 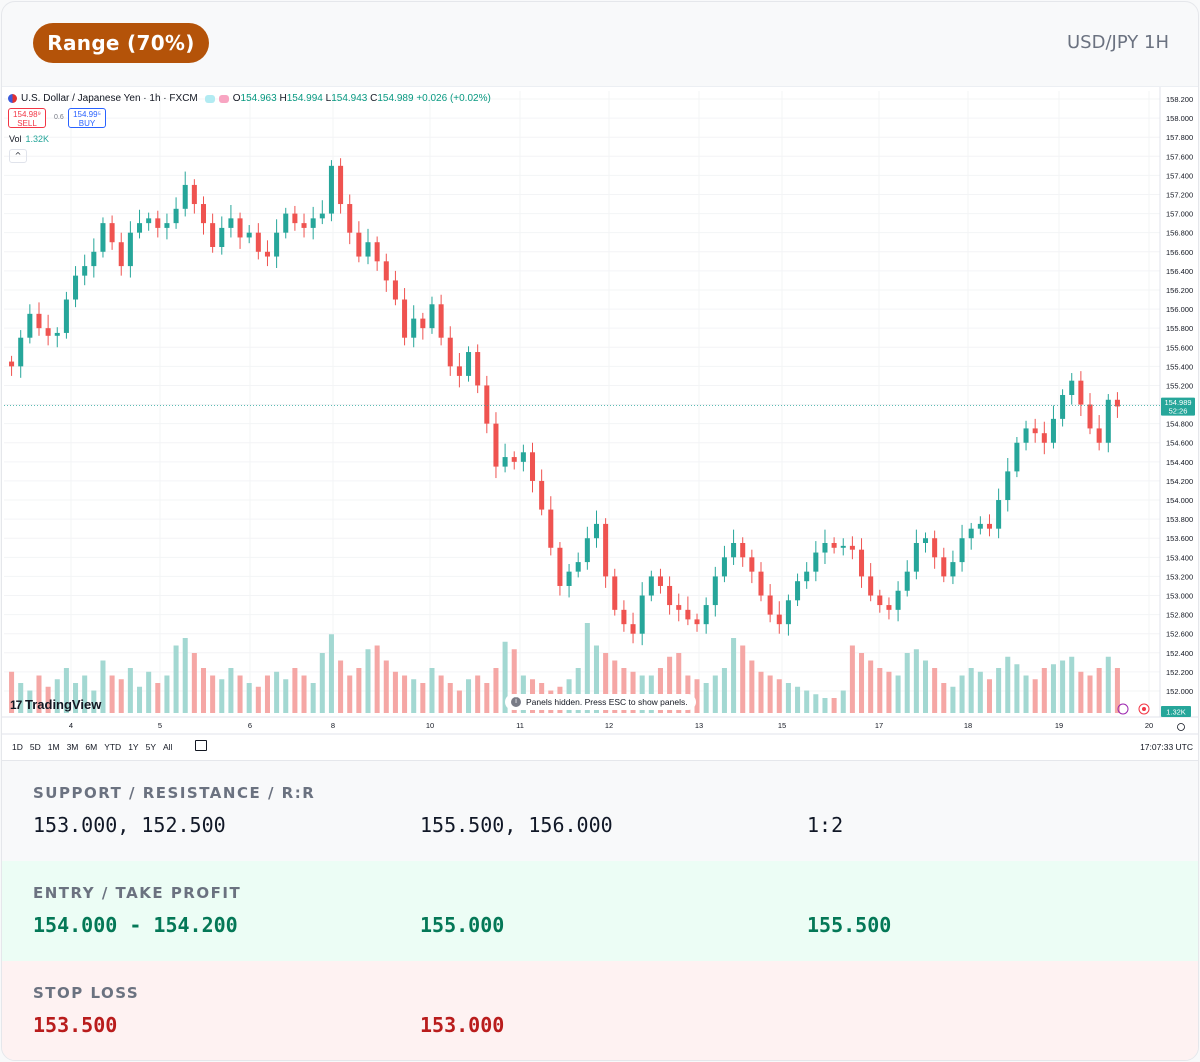 What do you see at coordinates (349, 98) in the screenshot?
I see `low-value: 154.943` at bounding box center [349, 98].